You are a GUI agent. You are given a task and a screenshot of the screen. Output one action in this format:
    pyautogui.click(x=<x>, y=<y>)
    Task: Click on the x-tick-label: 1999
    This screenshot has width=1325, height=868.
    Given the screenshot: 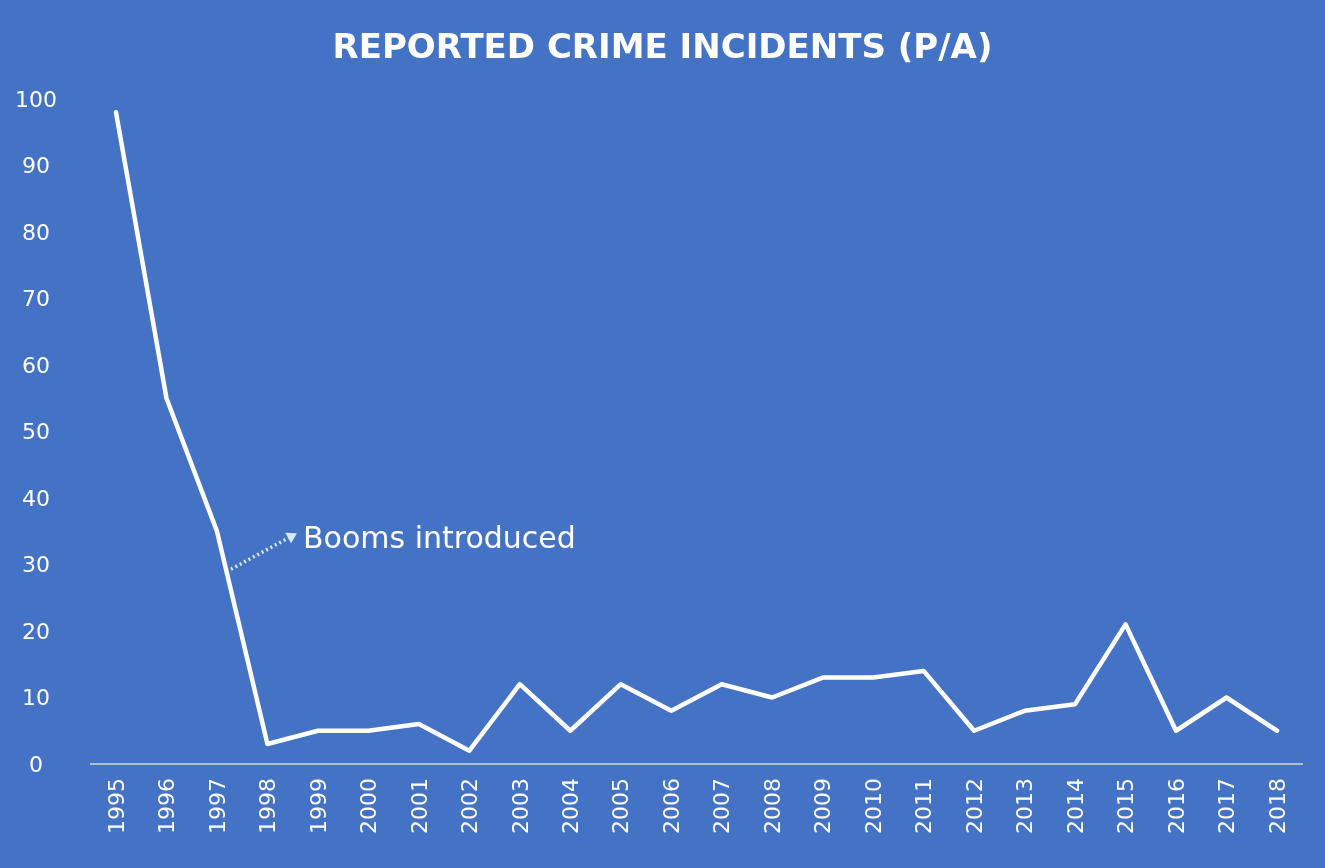 What is the action you would take?
    pyautogui.click(x=318, y=806)
    